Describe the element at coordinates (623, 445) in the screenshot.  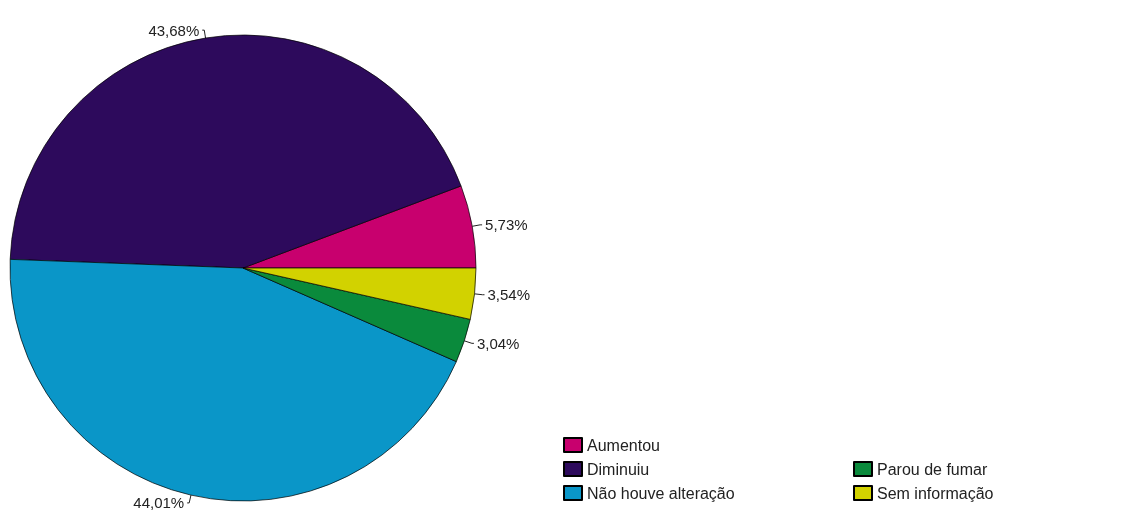
I see `legend-label: Aumentou` at that location.